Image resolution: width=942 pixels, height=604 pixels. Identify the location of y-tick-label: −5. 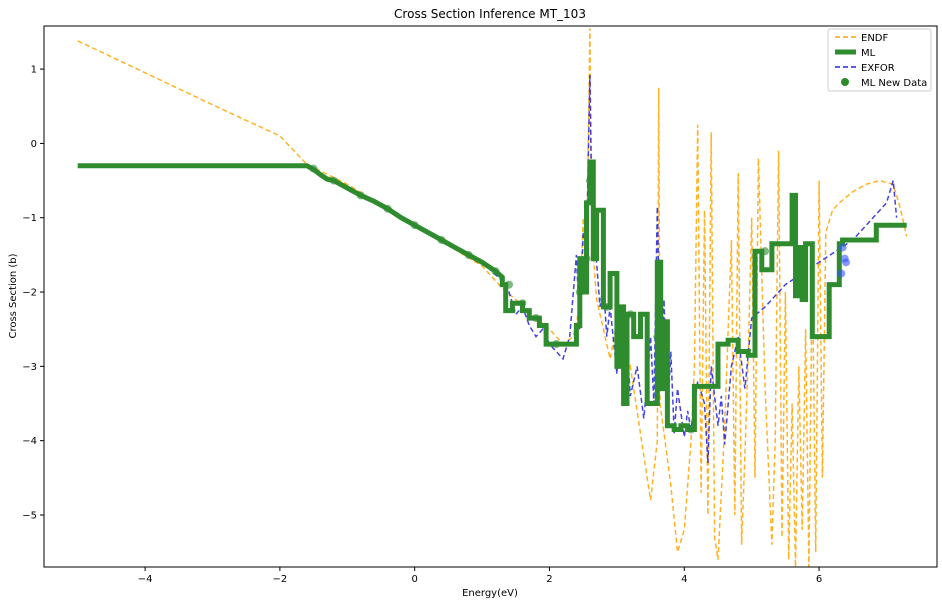
(29, 515).